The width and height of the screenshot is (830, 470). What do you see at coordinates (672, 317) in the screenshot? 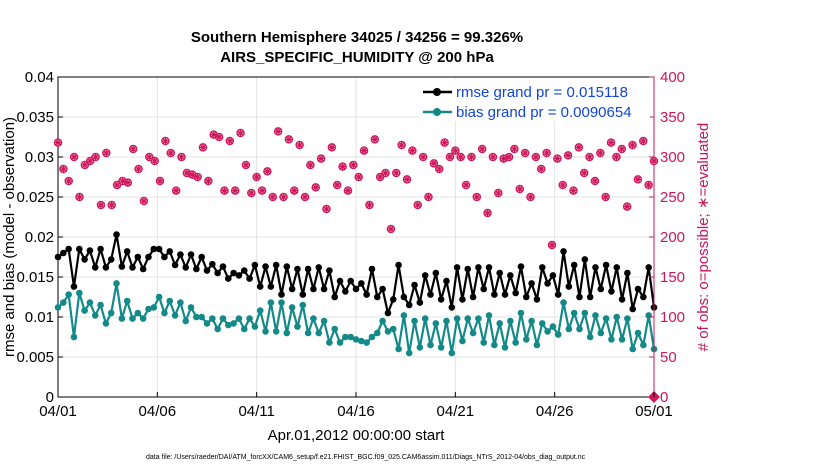
I see `y-right-tick-label: 100` at bounding box center [672, 317].